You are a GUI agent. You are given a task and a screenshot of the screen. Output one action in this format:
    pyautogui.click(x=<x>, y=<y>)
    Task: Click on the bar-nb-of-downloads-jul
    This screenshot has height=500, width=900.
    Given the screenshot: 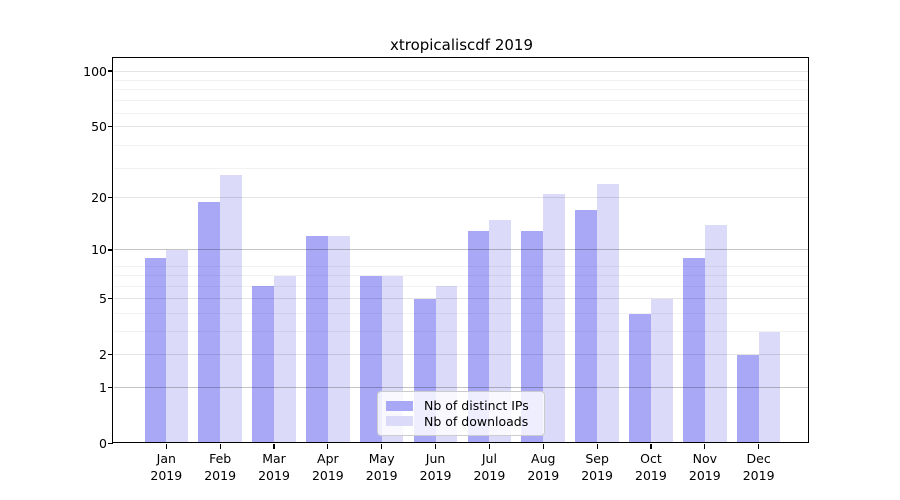 What is the action you would take?
    pyautogui.click(x=500, y=331)
    